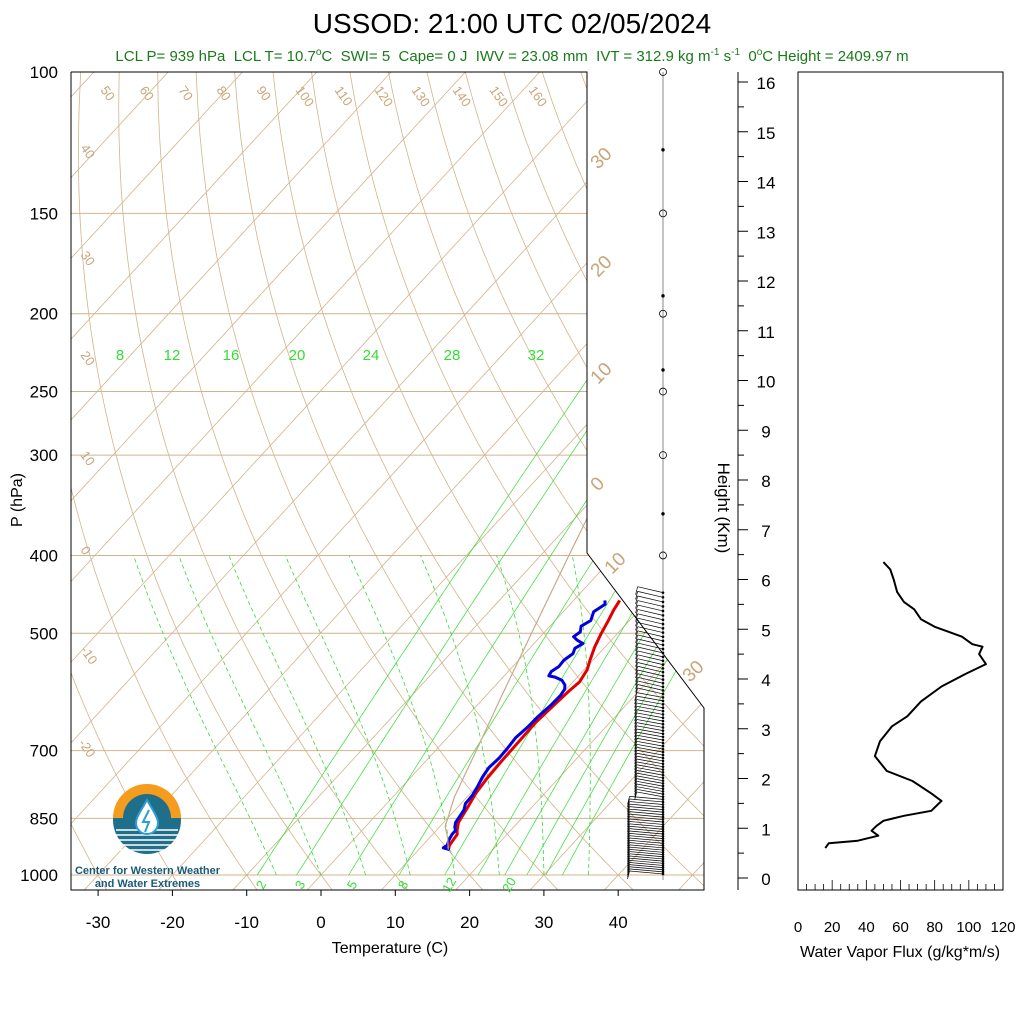 The image size is (1024, 1024). What do you see at coordinates (934, 927) in the screenshot?
I see `flux-tick-label: 80` at bounding box center [934, 927].